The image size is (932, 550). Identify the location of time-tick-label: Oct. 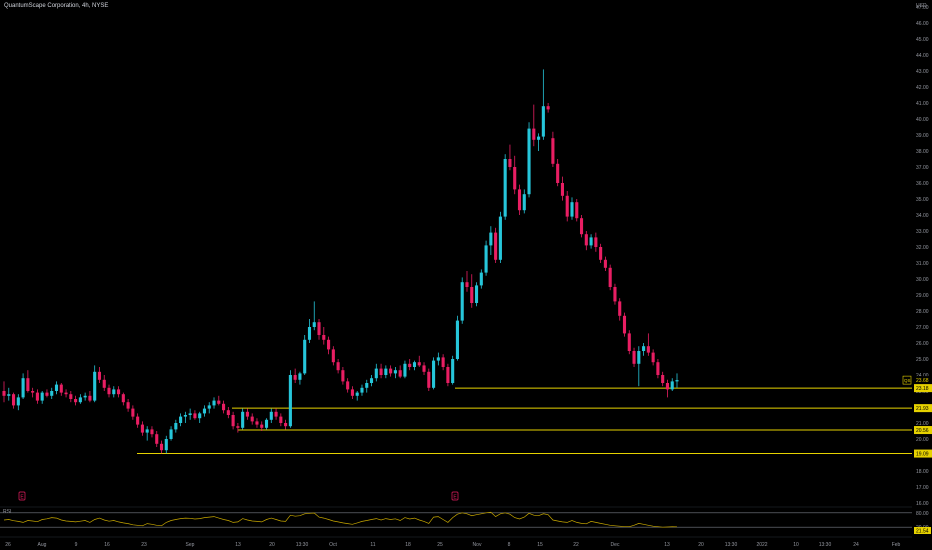
(333, 545).